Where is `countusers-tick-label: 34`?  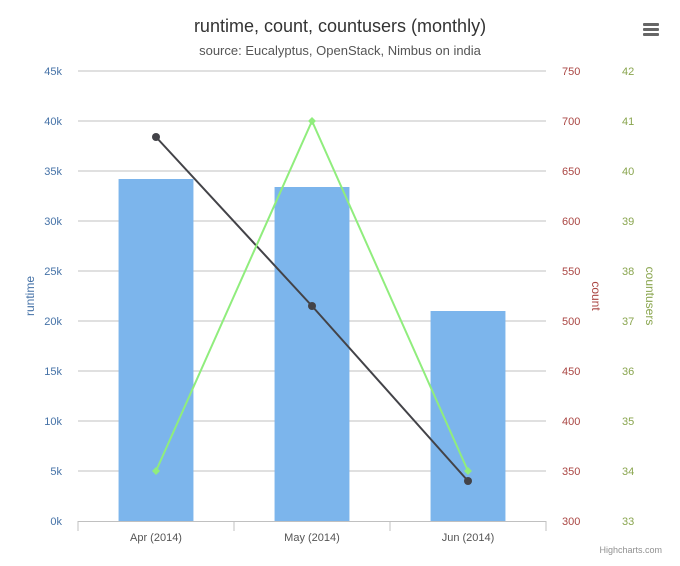
countusers-tick-label: 34 is located at coordinates (628, 472).